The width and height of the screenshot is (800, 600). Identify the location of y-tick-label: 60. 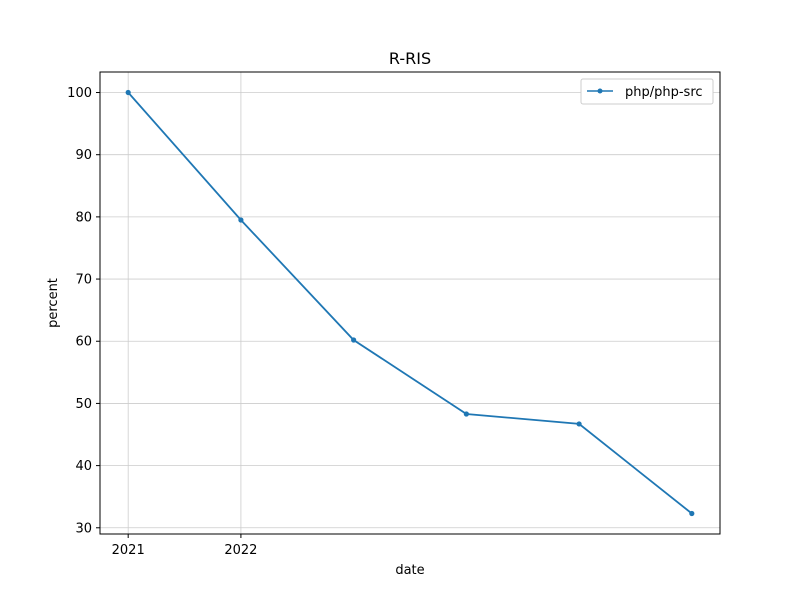
(83, 342).